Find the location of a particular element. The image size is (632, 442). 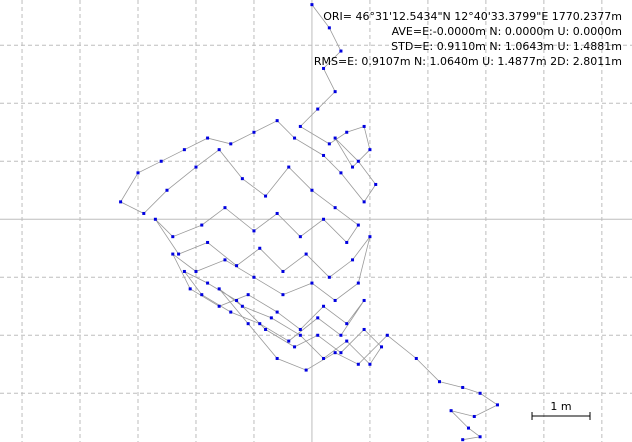

info-text: AVE=E:-0.0000m N: 0.0000m U: 0.0000m is located at coordinates (507, 31).